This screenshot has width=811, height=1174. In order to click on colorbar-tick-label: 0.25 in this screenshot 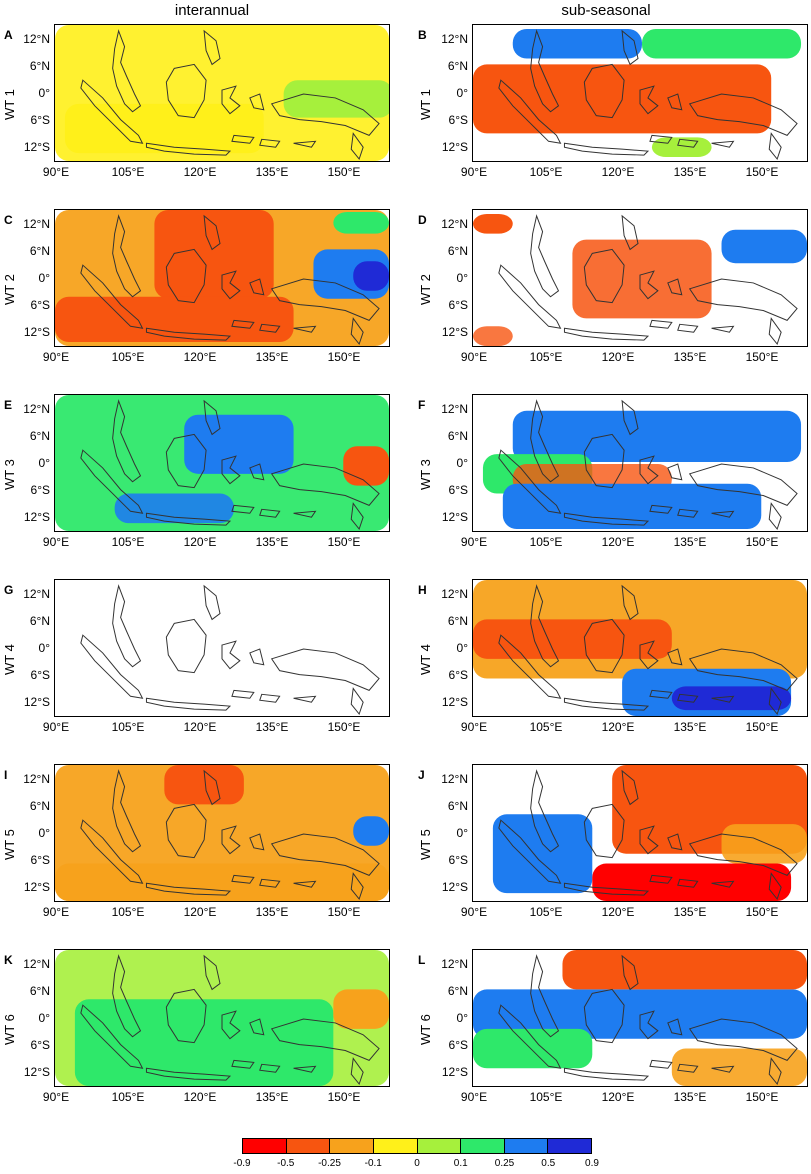, I will do `click(504, 1163)`.